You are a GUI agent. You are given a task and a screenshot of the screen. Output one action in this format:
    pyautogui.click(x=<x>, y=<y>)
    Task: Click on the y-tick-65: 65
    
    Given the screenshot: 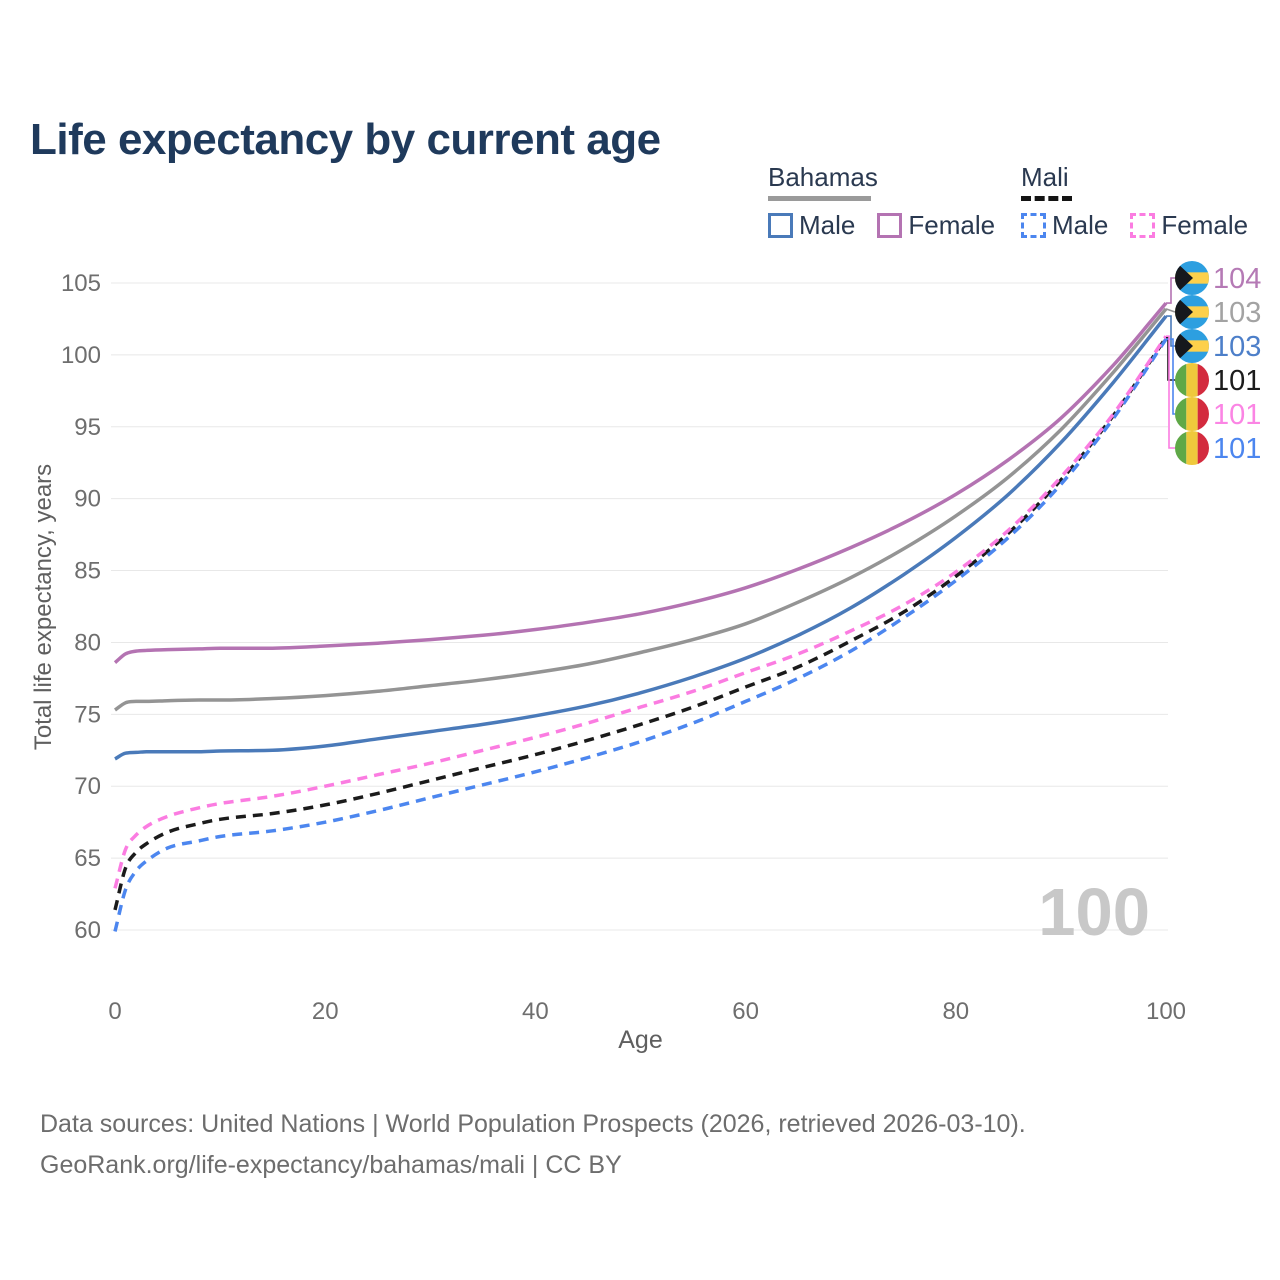 What is the action you would take?
    pyautogui.click(x=87, y=858)
    